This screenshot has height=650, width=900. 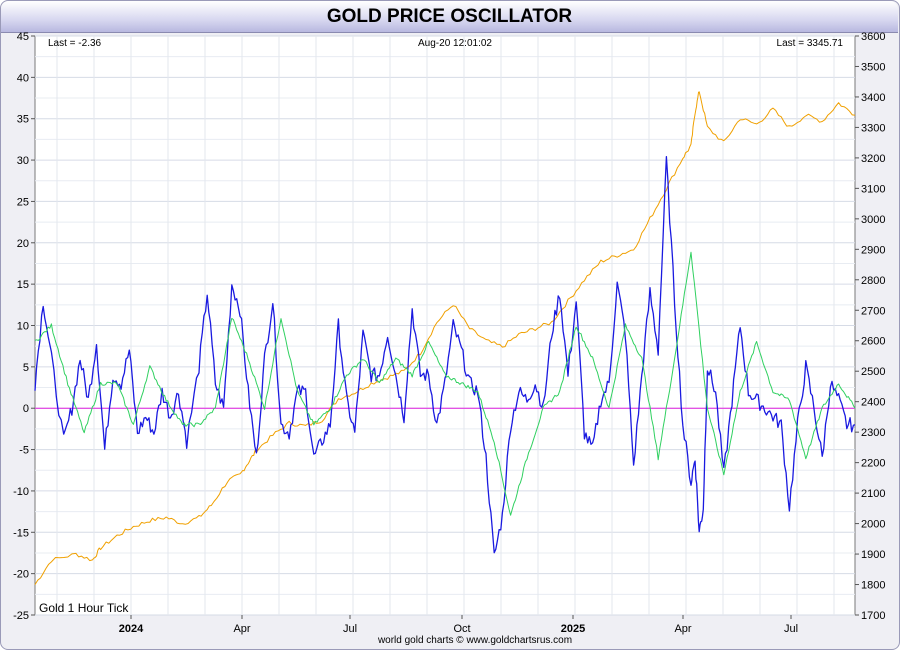 What do you see at coordinates (873, 281) in the screenshot?
I see `right-tick-label: 2800` at bounding box center [873, 281].